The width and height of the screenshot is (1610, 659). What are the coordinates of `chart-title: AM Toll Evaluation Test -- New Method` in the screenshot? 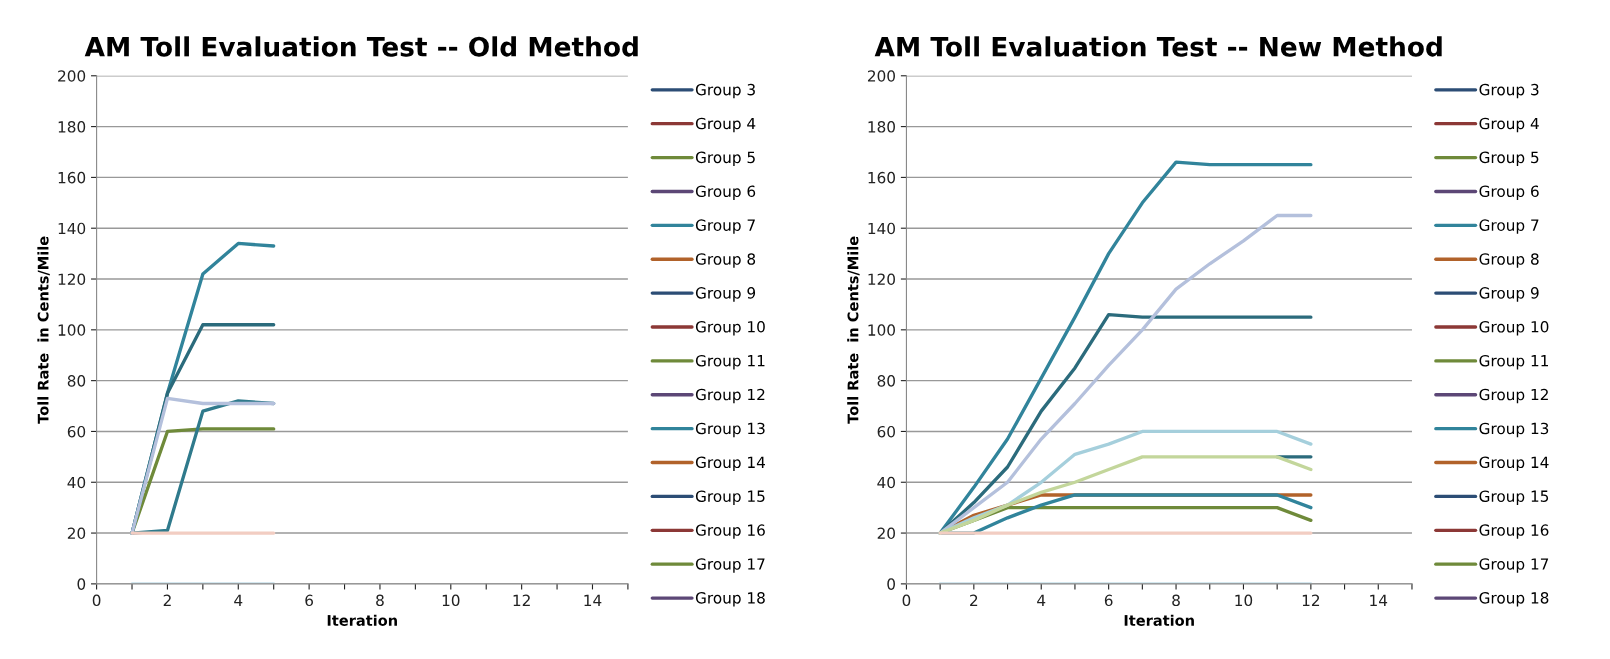 It's located at (1158, 46).